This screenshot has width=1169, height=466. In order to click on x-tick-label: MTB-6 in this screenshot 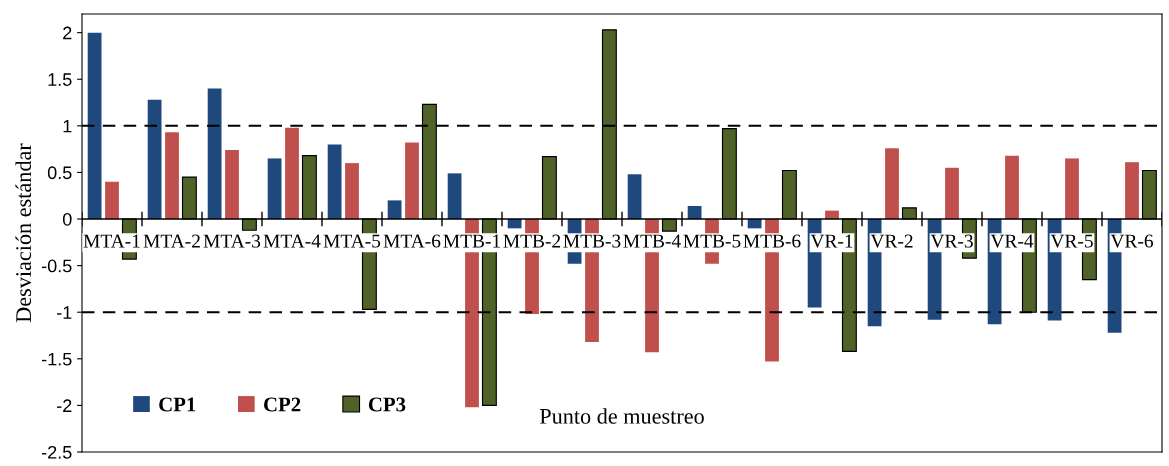, I will do `click(772, 241)`.